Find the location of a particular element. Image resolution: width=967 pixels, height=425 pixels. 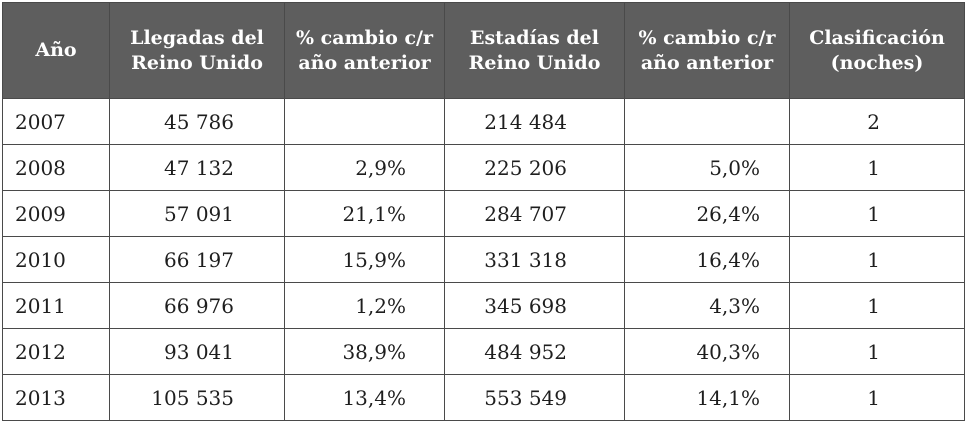

cell-stays-change: 16,4% is located at coordinates (707, 259).